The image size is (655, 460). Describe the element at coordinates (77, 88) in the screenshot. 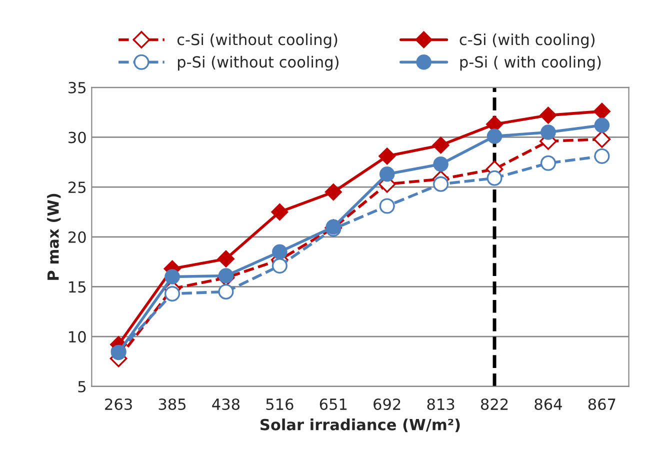

I see `y-tick-label: 35` at that location.